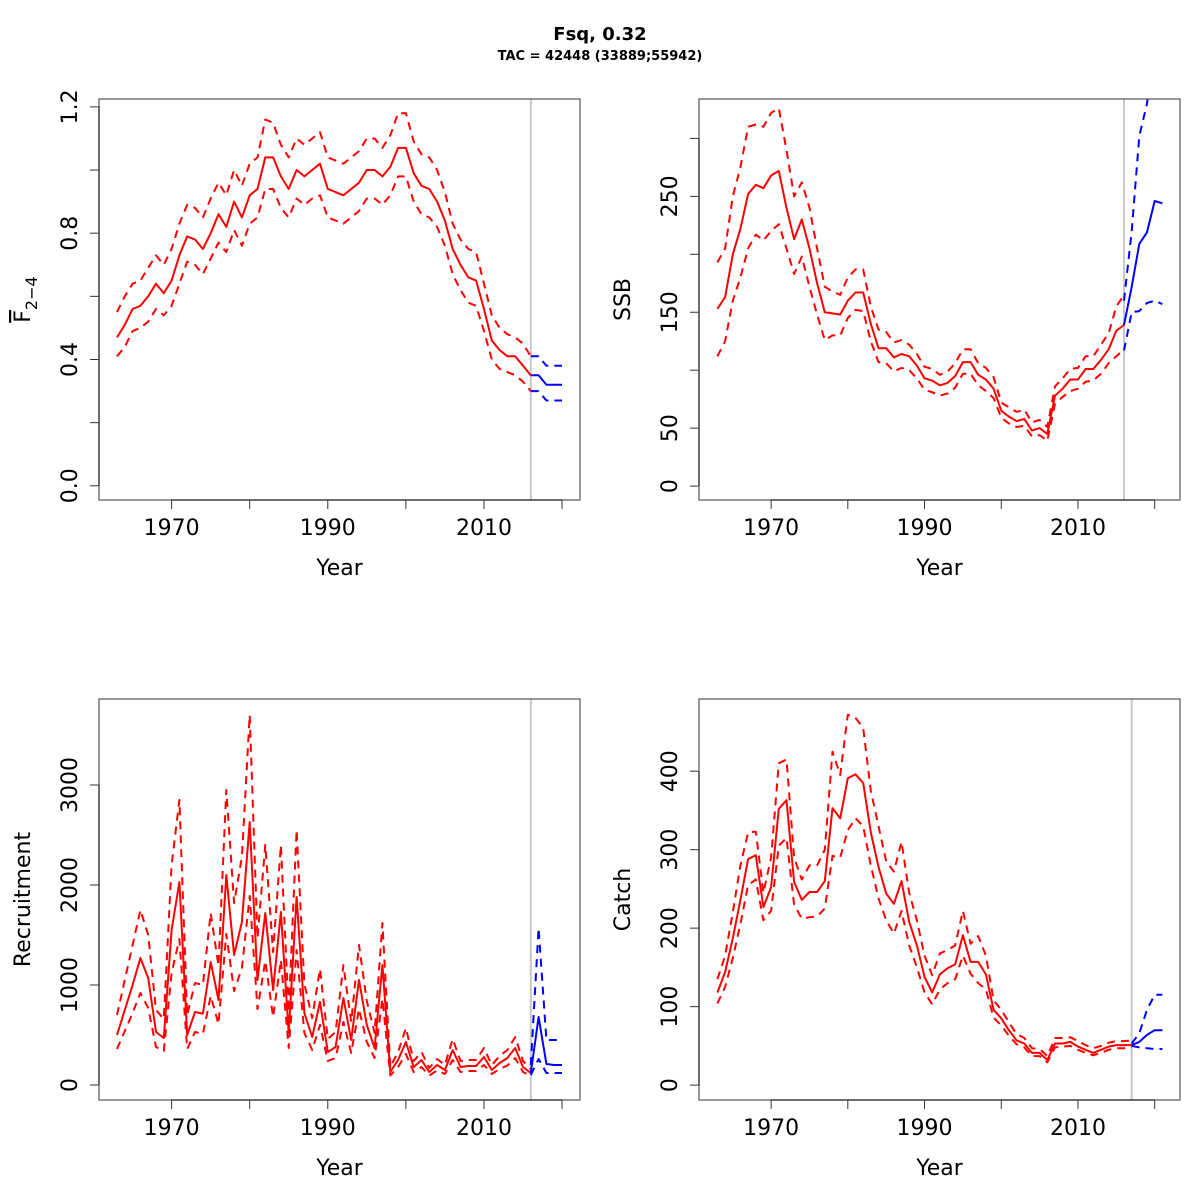 This screenshot has width=1200, height=1200. What do you see at coordinates (70, 233) in the screenshot?
I see `y-tick-label: 0.8` at bounding box center [70, 233].